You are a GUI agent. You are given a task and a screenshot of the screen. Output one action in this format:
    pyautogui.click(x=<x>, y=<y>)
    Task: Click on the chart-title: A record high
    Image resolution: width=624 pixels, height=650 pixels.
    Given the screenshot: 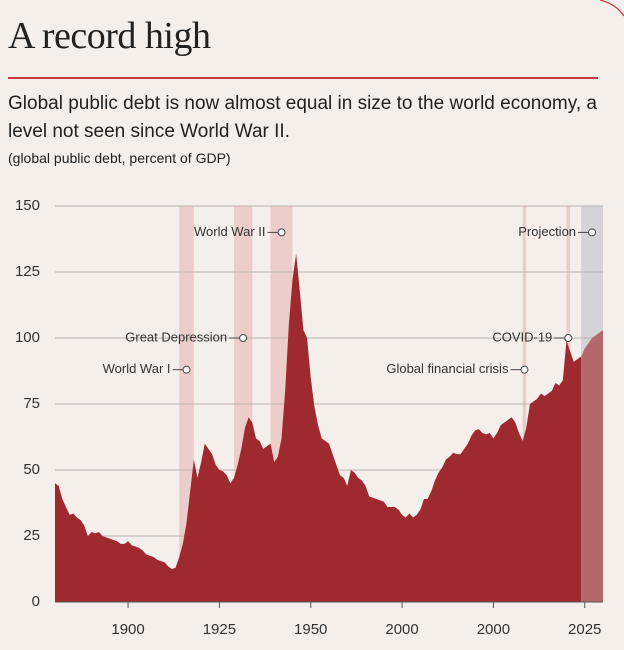 What is the action you would take?
    pyautogui.click(x=109, y=36)
    